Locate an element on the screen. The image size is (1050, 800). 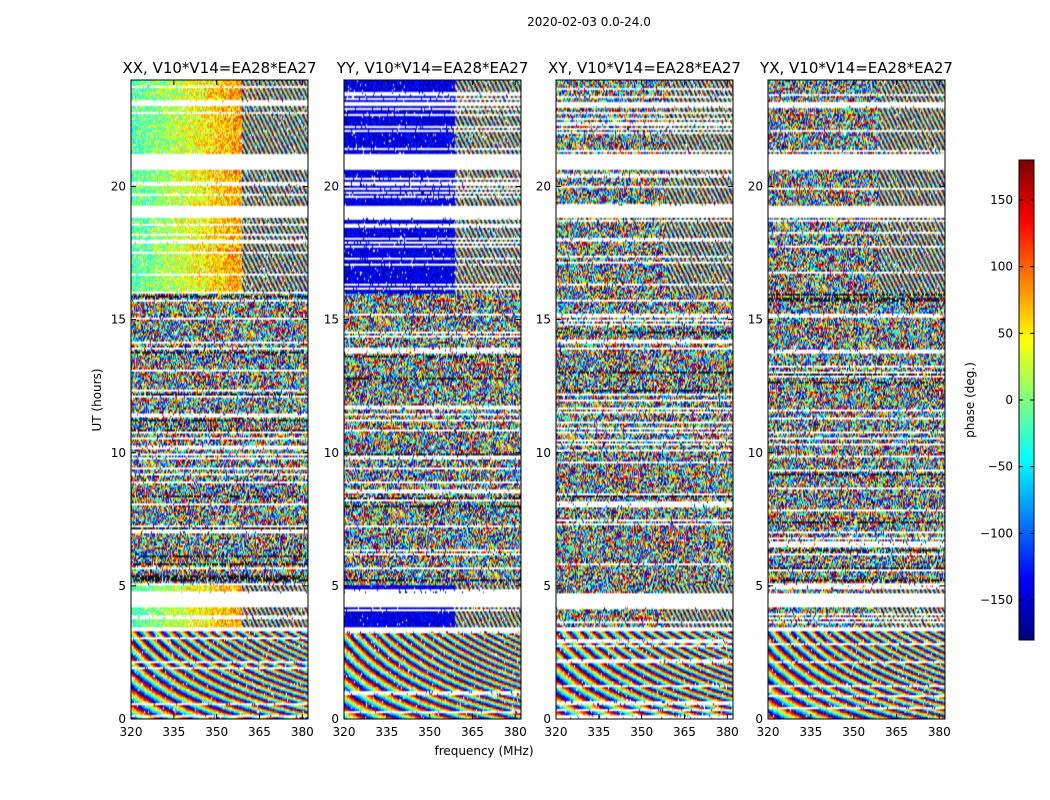
colorbar-tick-label: −100 is located at coordinates (996, 533).